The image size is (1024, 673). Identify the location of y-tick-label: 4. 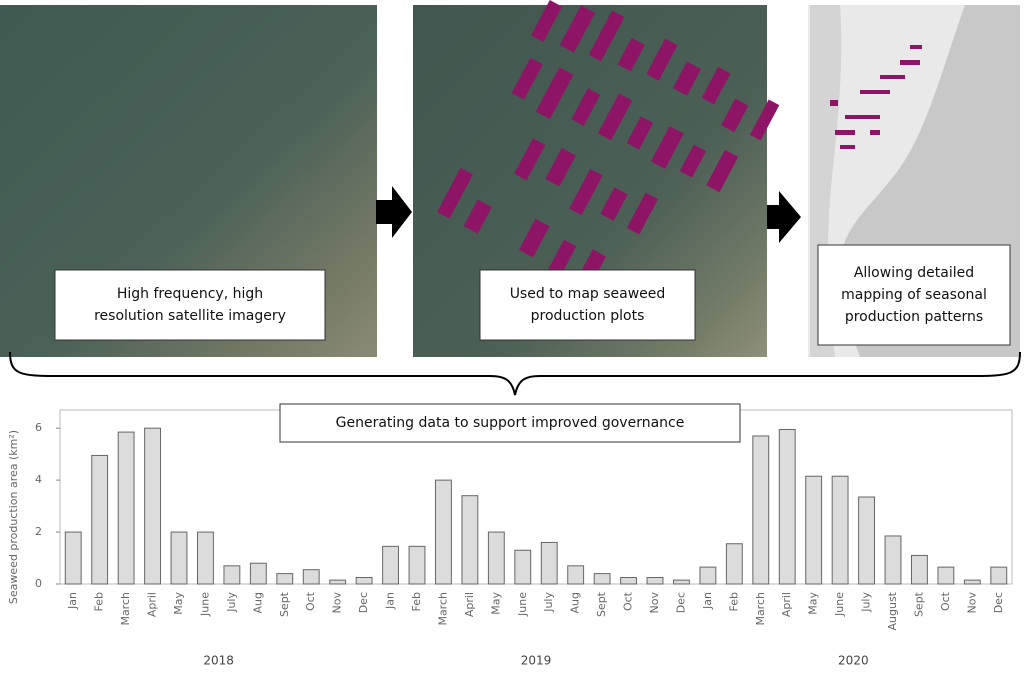
(38, 479).